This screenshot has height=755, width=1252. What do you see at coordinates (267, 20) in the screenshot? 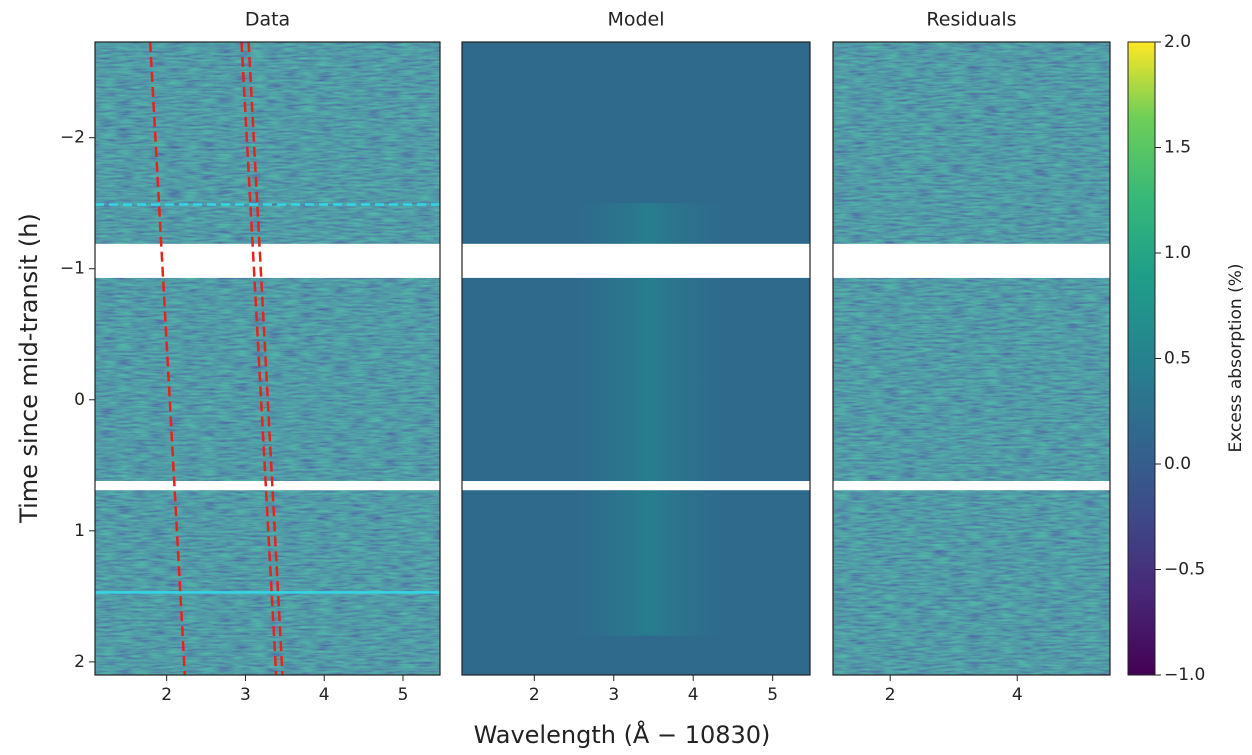
I see `panel-title: Data` at bounding box center [267, 20].